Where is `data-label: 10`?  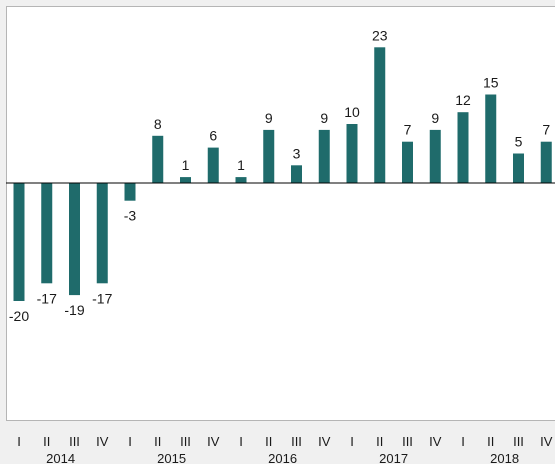
data-label: 10 is located at coordinates (352, 112).